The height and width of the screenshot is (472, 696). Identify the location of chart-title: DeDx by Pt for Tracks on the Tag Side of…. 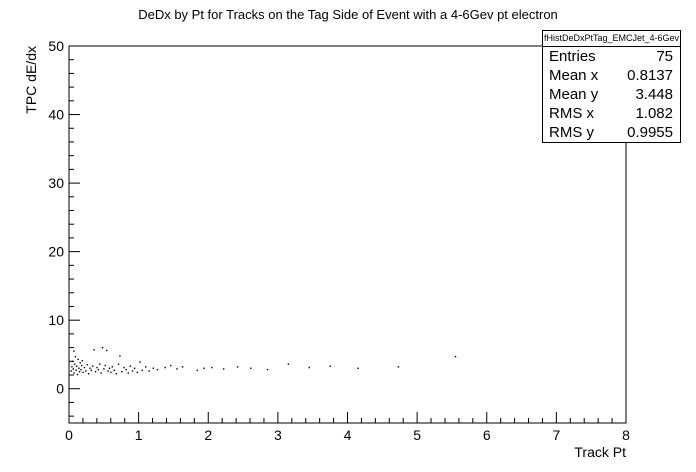
(348, 14).